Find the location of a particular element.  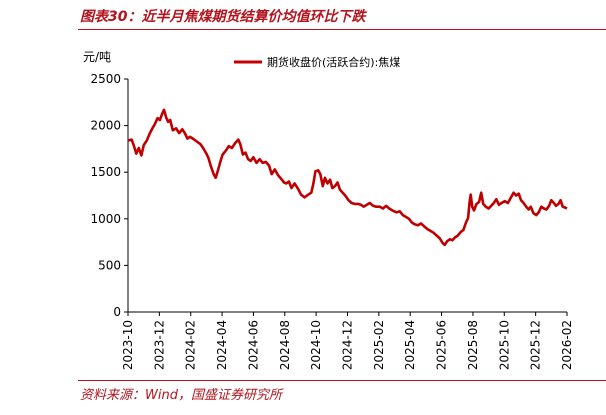

x-tick-label: 2025-08 is located at coordinates (473, 345).